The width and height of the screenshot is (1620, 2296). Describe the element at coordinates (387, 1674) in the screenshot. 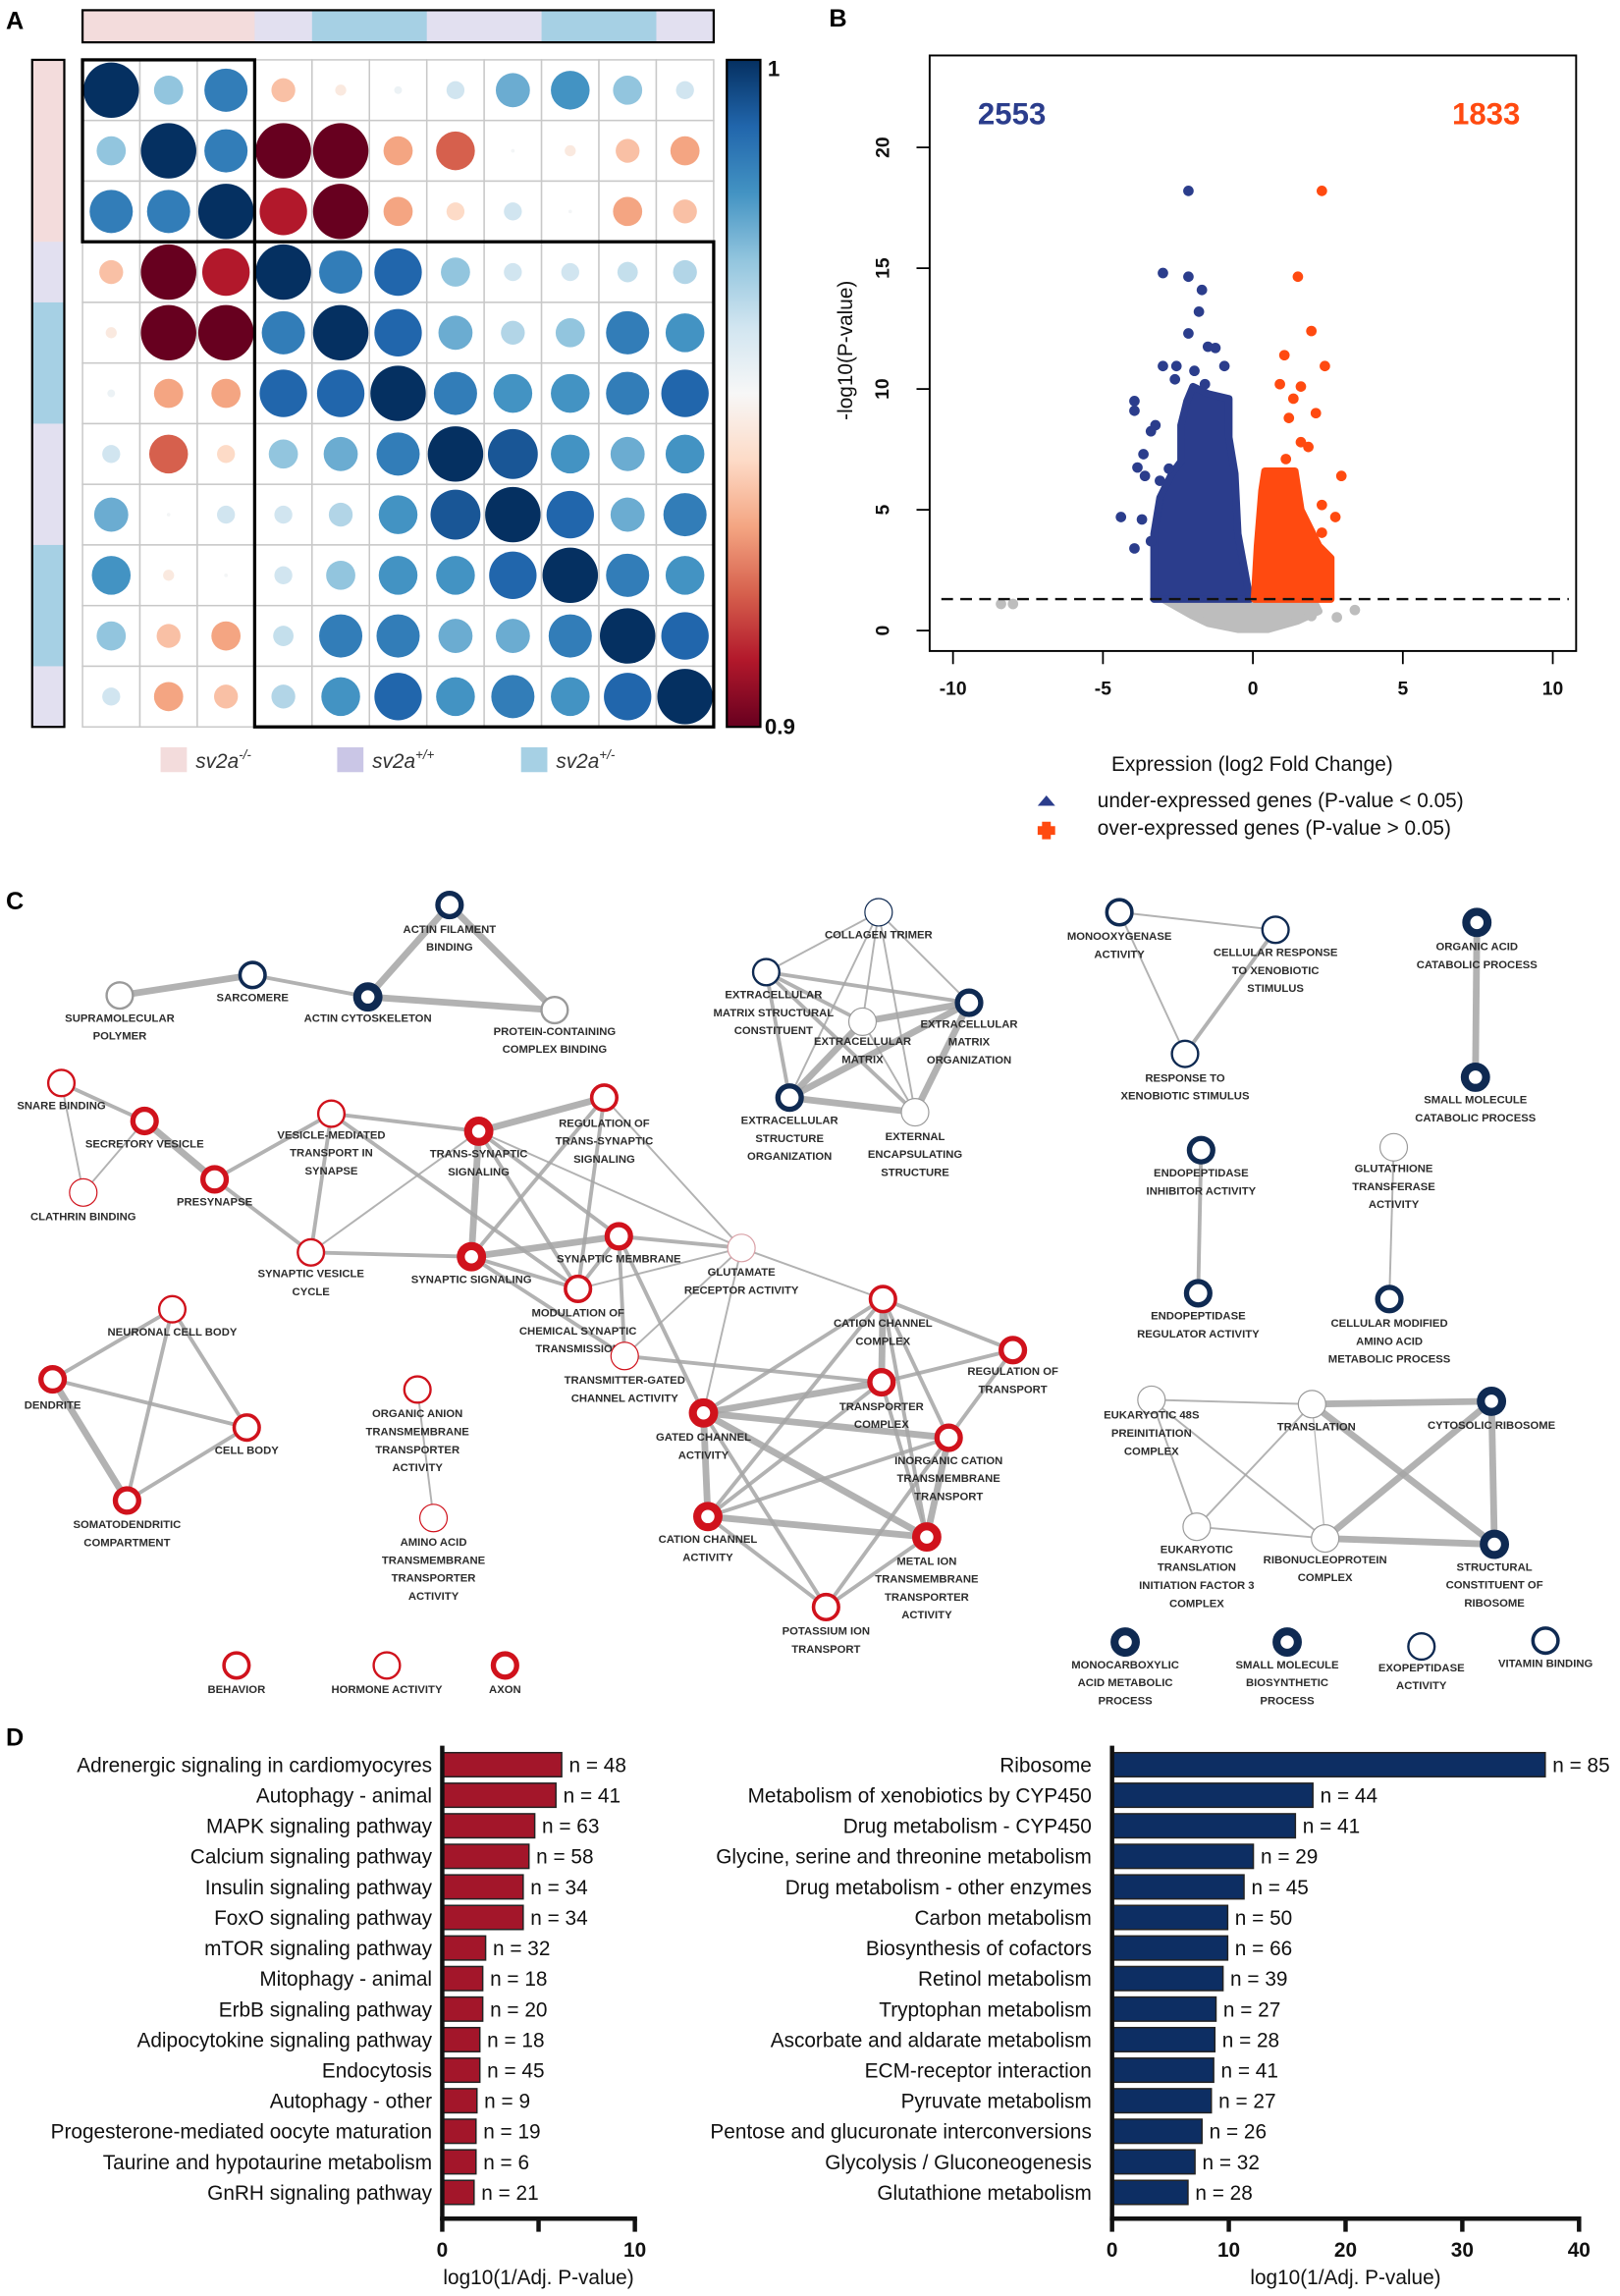

I see `network-node-hormone: HORMONE ACTIVITY` at that location.